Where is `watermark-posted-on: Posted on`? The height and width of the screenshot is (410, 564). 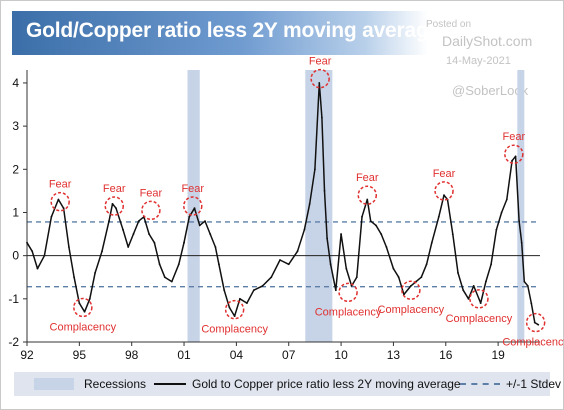 watermark-posted-on: Posted on is located at coordinates (449, 24).